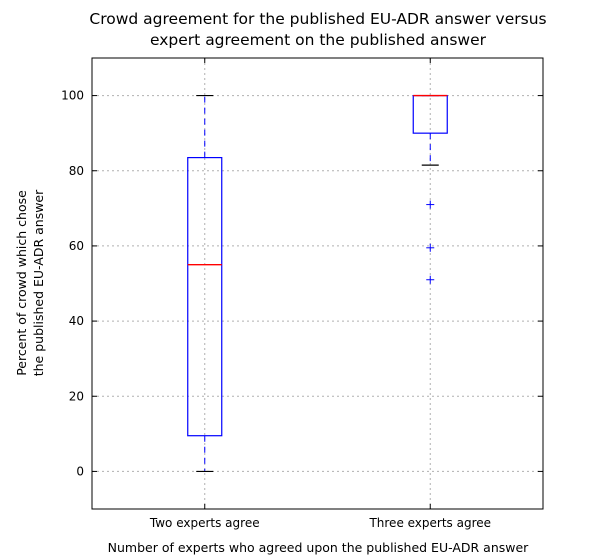 This screenshot has width=607, height=557. What do you see at coordinates (72, 96) in the screenshot?
I see `y-tick-label: 100` at bounding box center [72, 96].